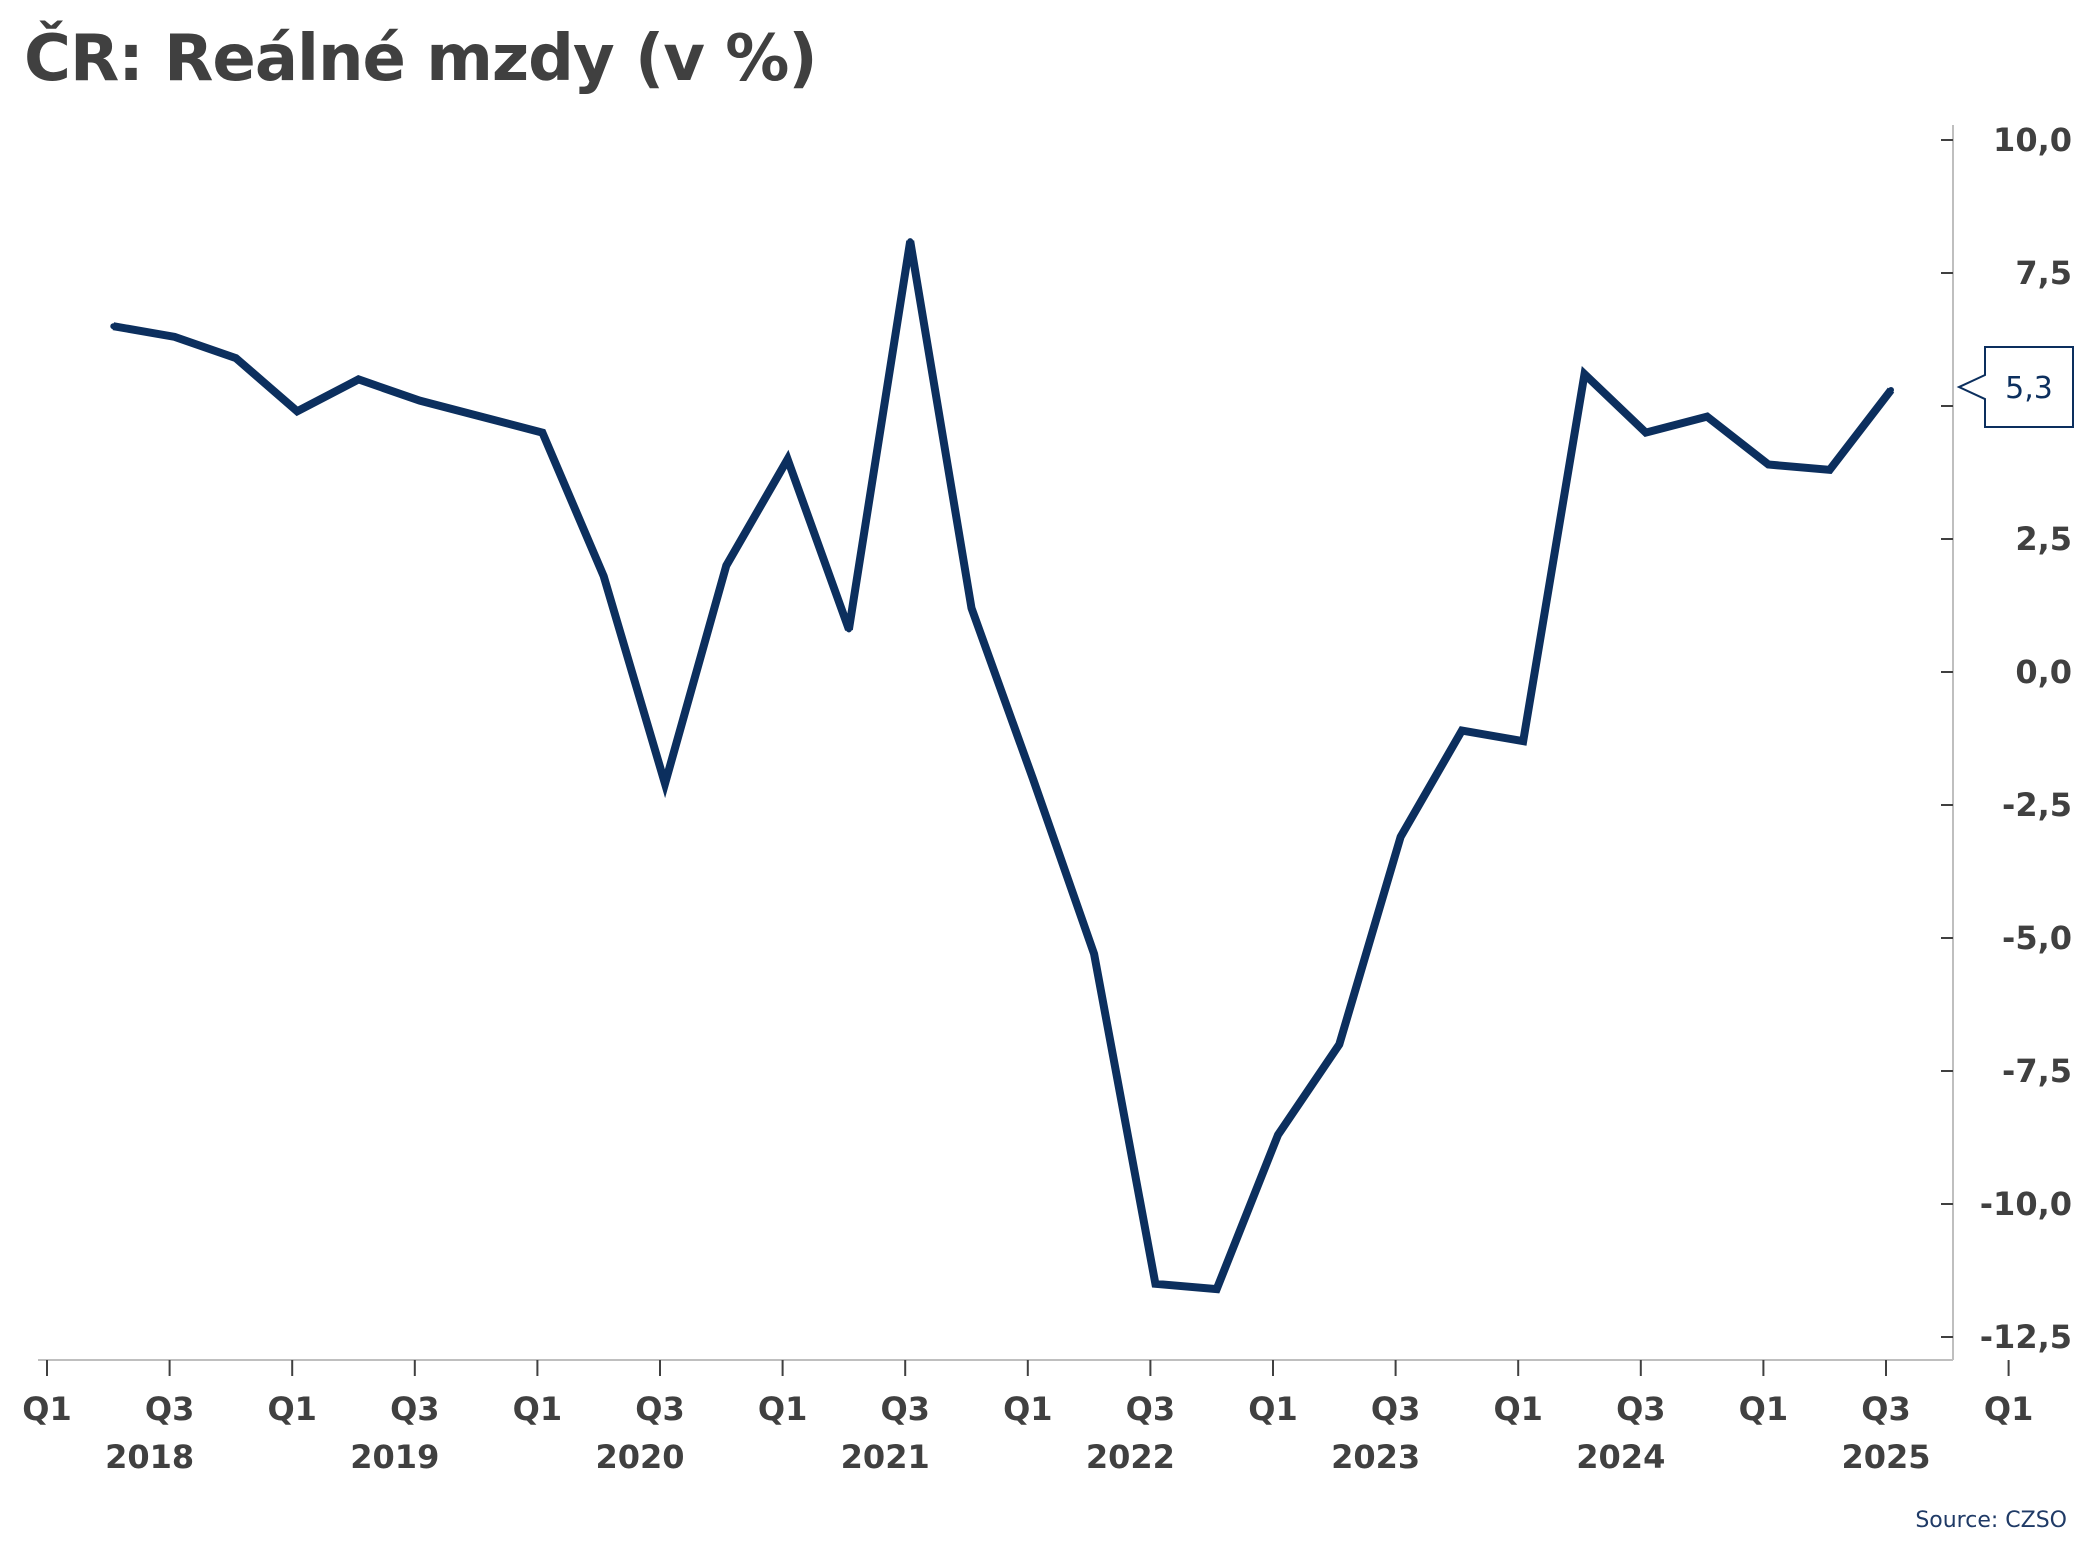 The height and width of the screenshot is (1568, 2093). Describe the element at coordinates (2043, 273) in the screenshot. I see `y-tick-label: 7,5` at that location.